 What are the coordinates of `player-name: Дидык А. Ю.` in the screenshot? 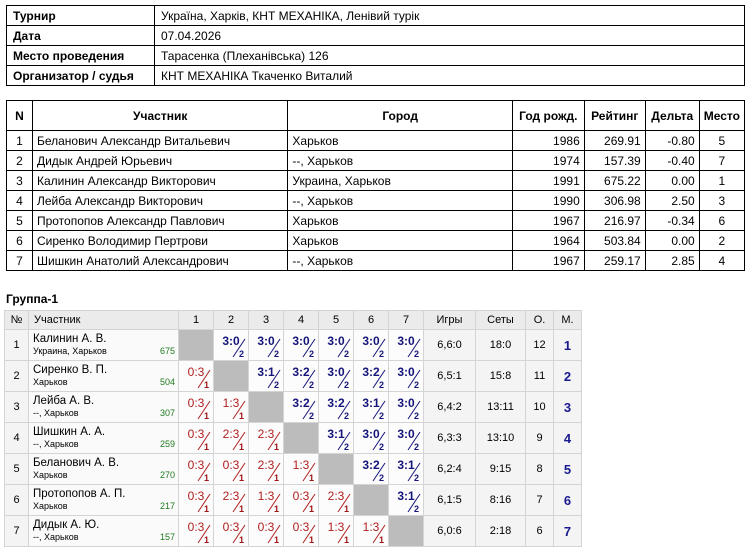 It's located at (66, 525).